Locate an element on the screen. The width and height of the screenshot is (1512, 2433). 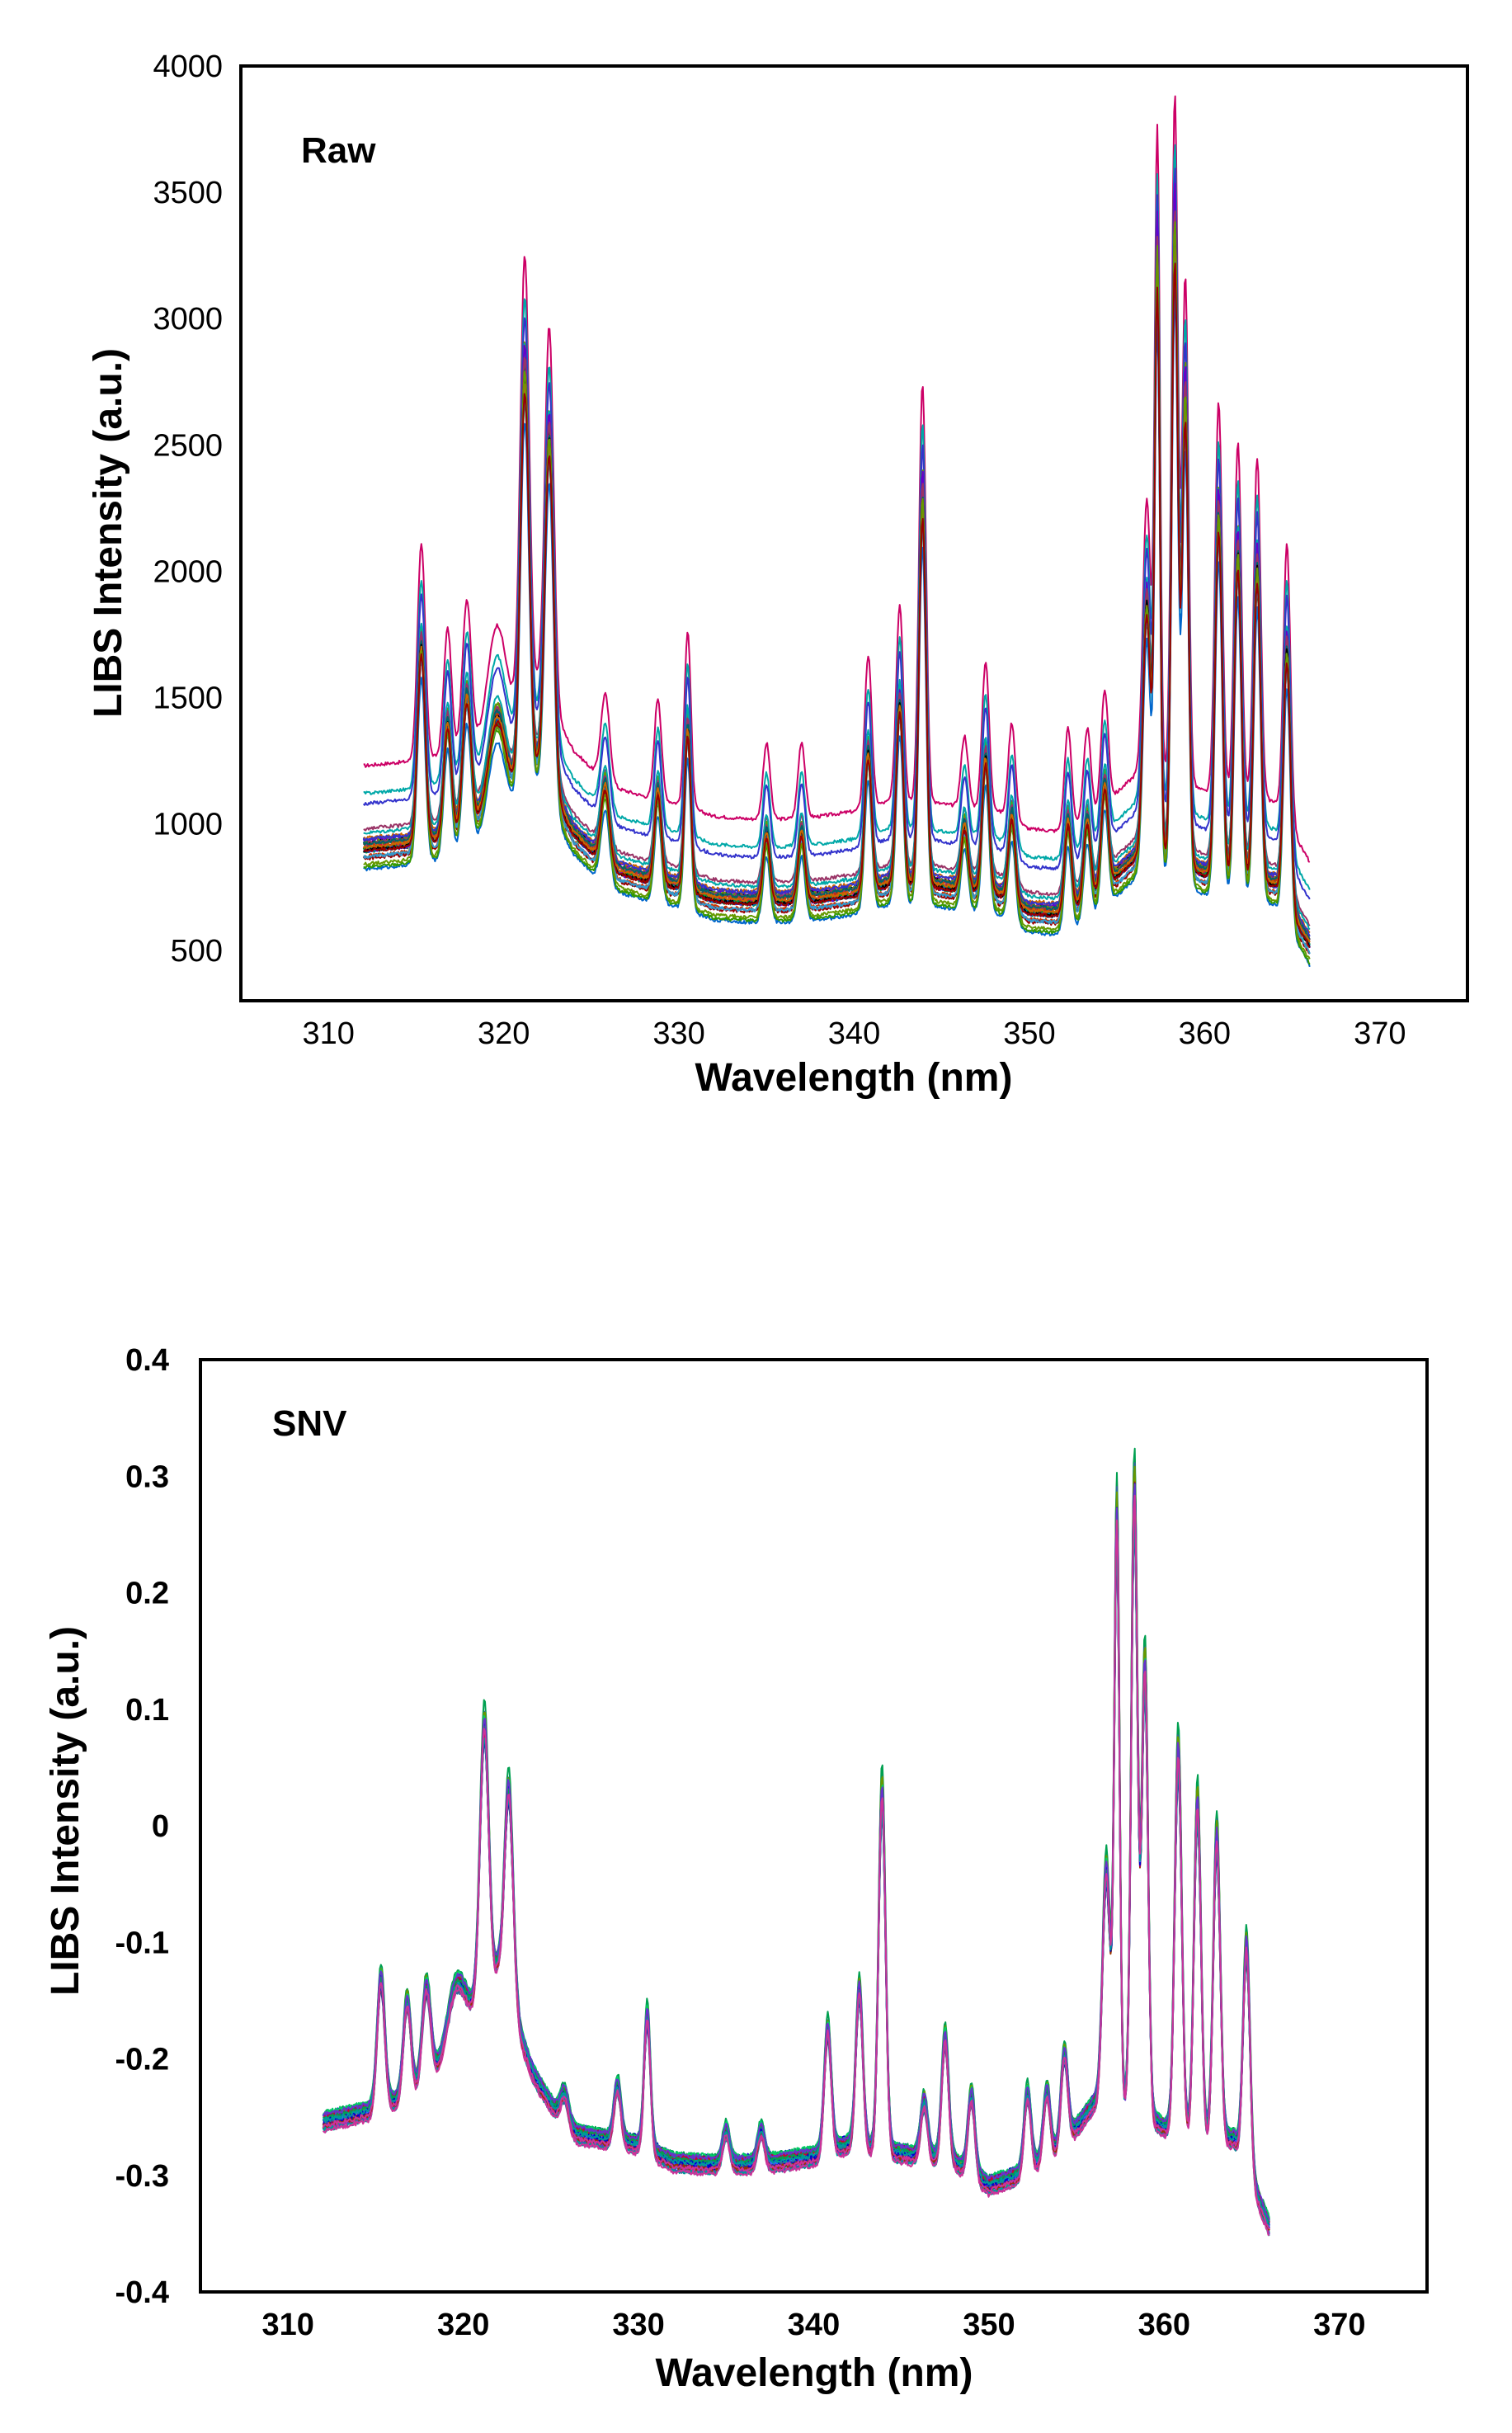
y-tick-label: -0.1 is located at coordinates (142, 1943).